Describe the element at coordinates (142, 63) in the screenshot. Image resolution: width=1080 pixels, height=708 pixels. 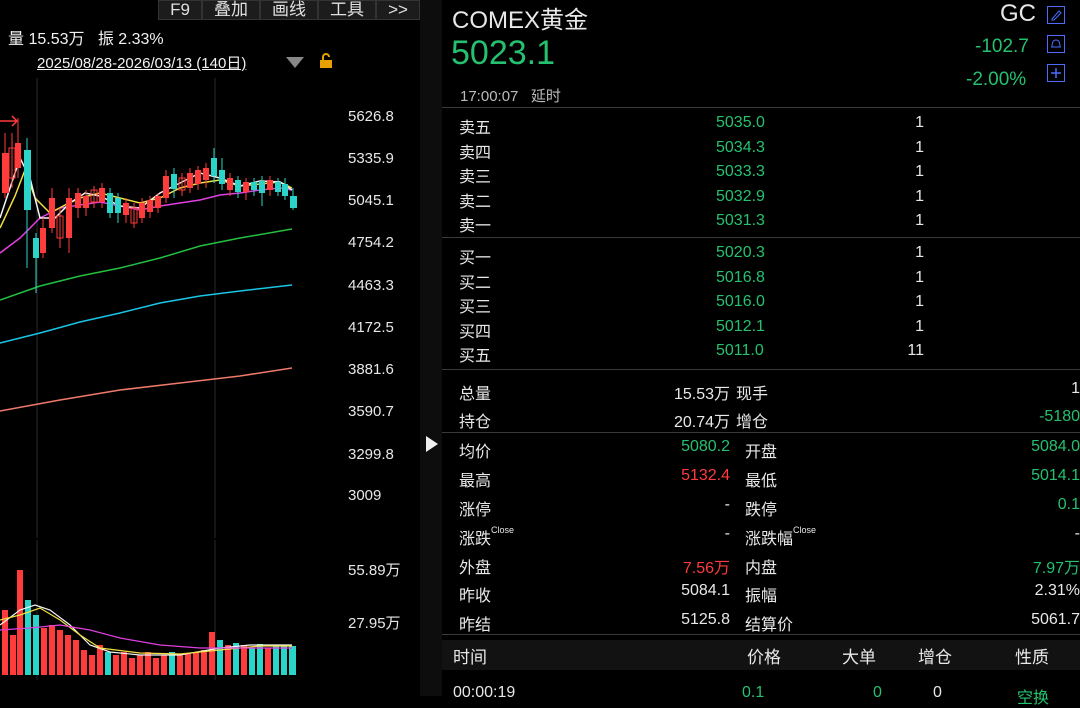
I see `date-range-selector: 2025/08/28-2026/03/13 (140日)` at that location.